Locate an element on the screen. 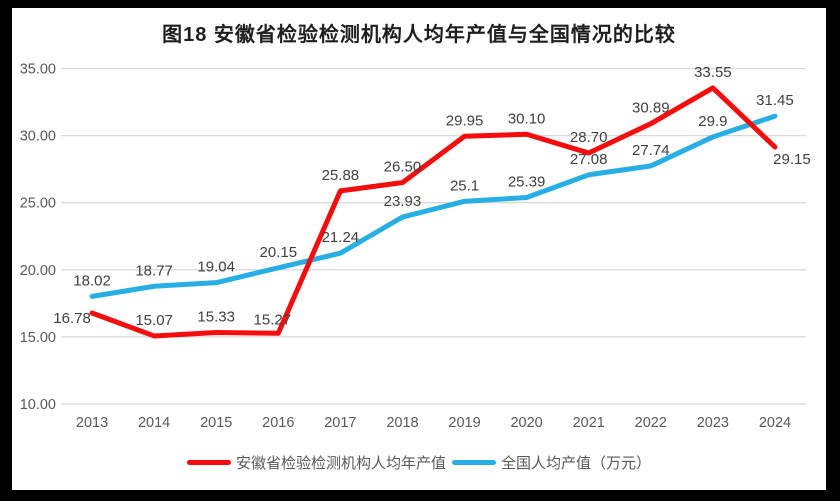 This screenshot has height=501, width=840. data-label: 31.45 is located at coordinates (775, 100).